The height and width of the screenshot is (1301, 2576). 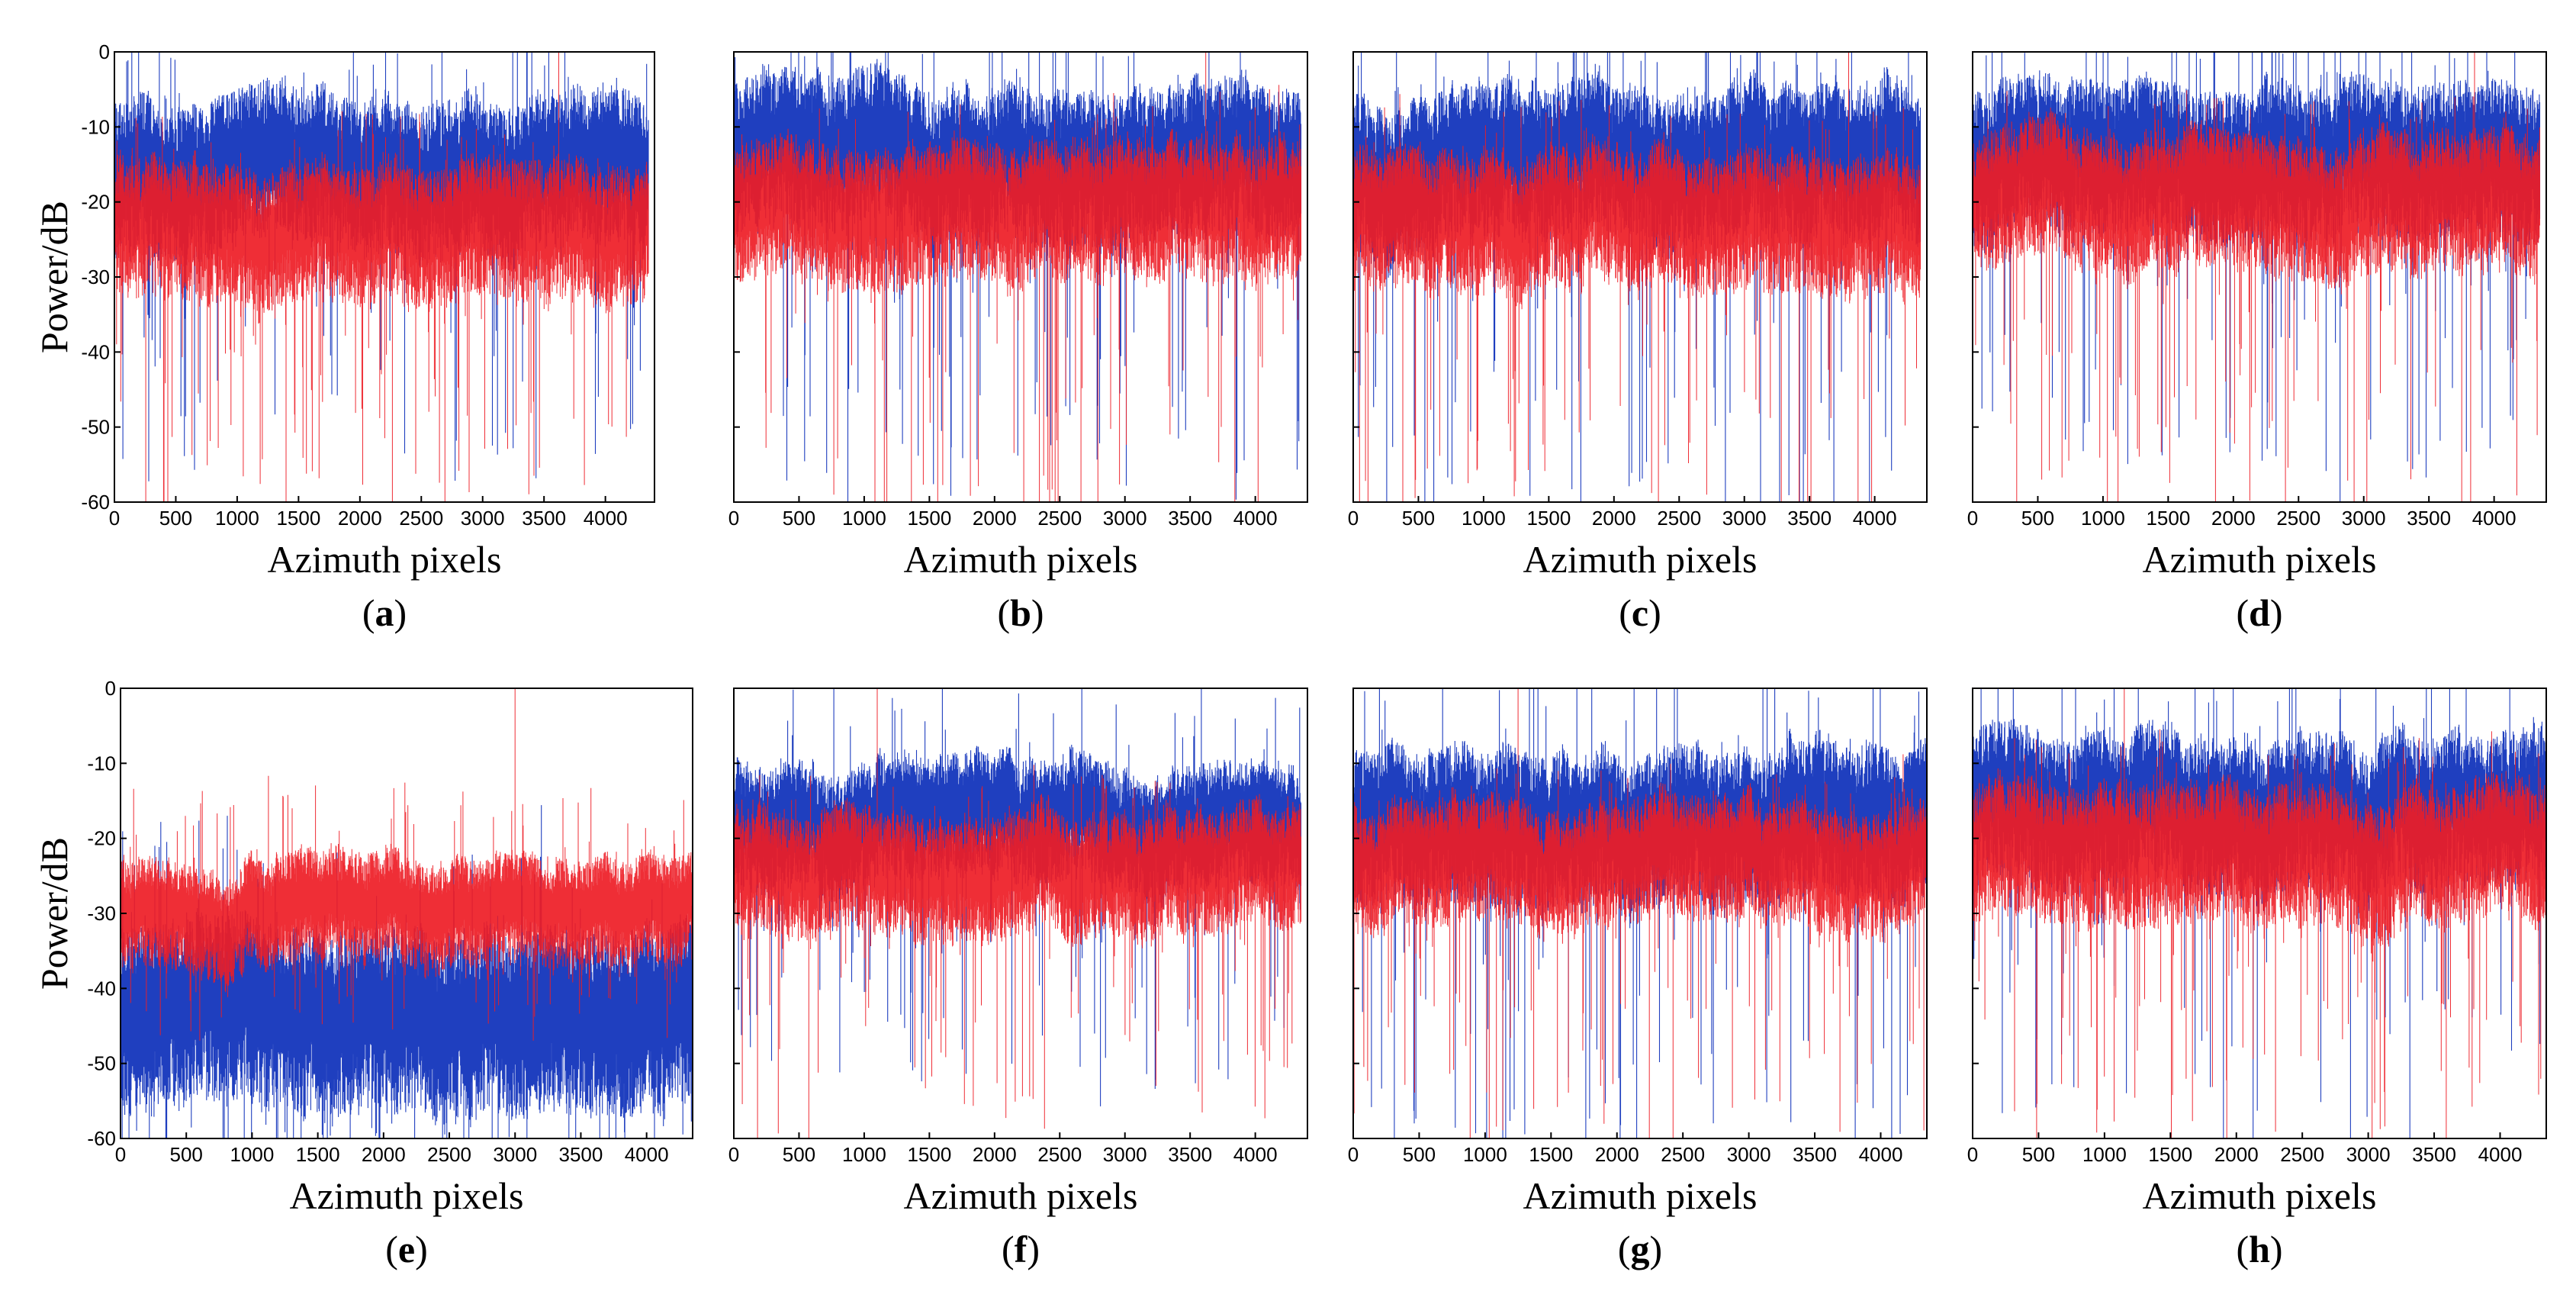 I want to click on subplot-caption: (a), so click(x=384, y=612).